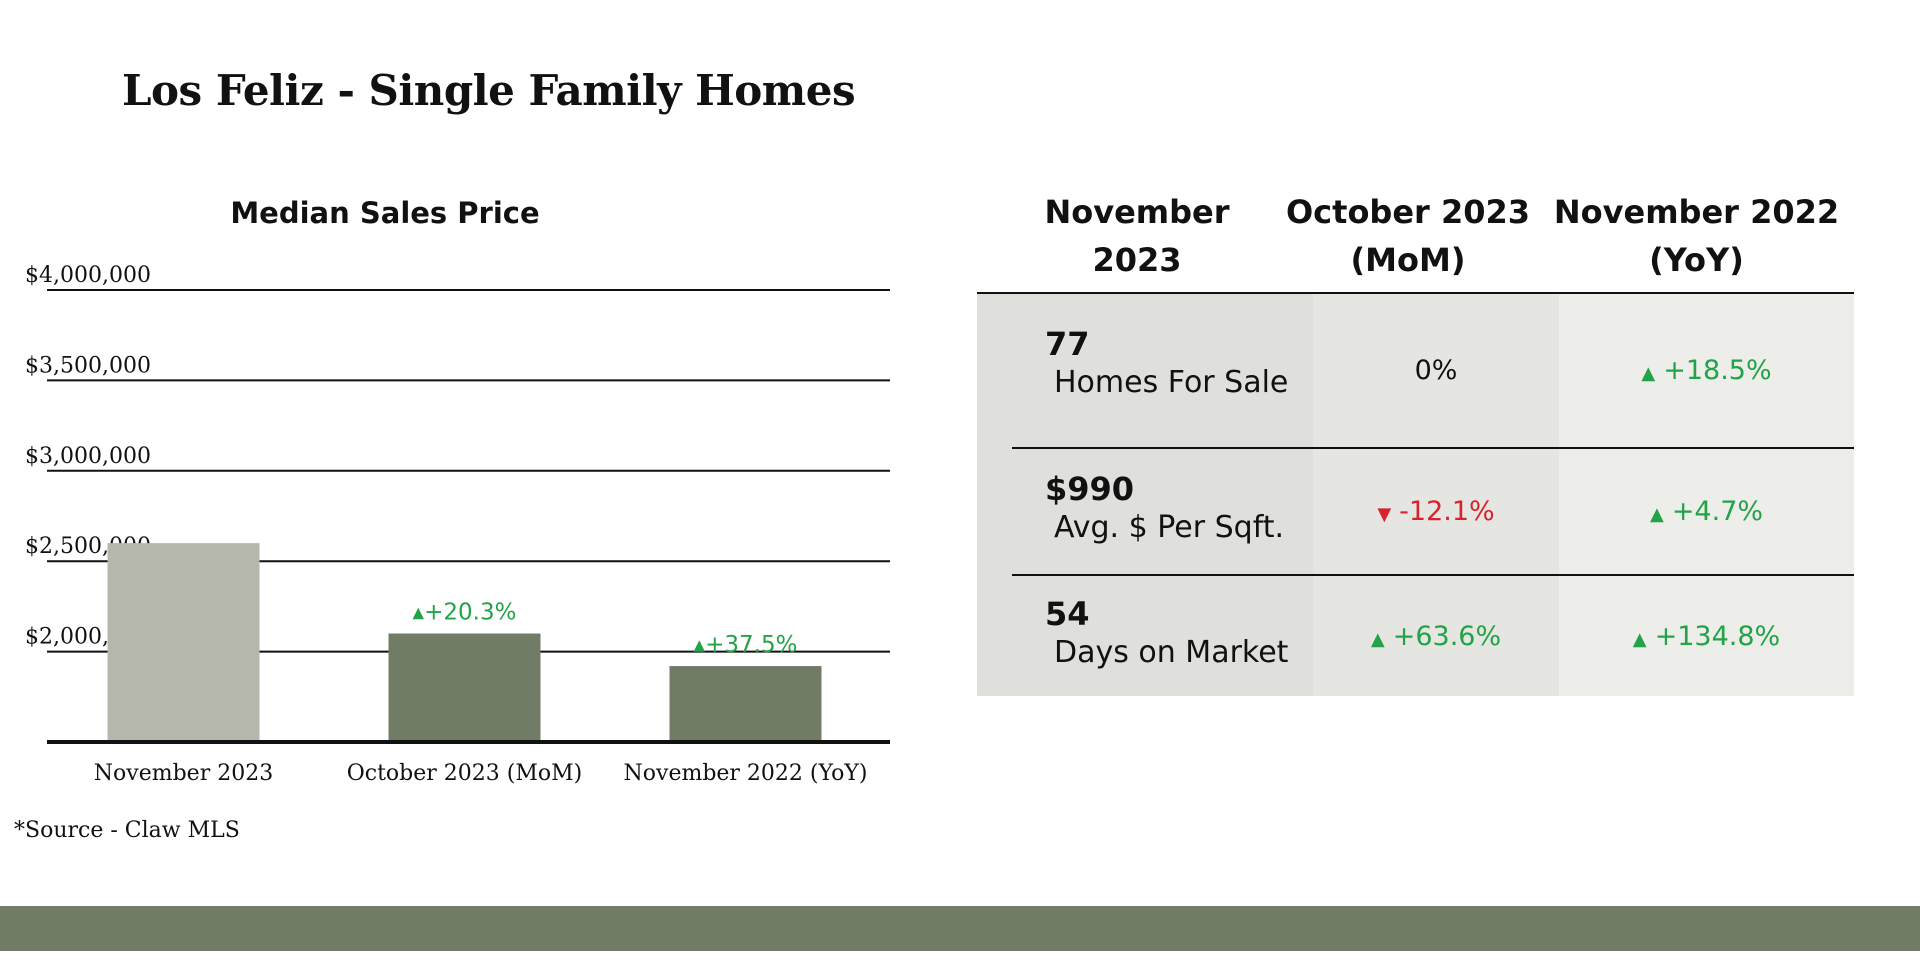 This screenshot has height=961, width=1920. What do you see at coordinates (88, 365) in the screenshot?
I see `y-tick-label: $3,500,000` at bounding box center [88, 365].